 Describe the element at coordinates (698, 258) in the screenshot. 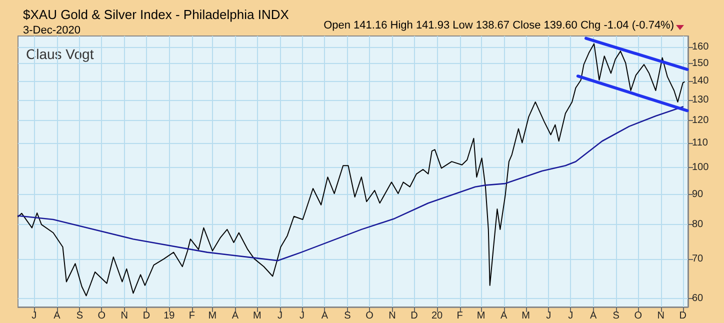

I see `y-tick-label: 70` at that location.